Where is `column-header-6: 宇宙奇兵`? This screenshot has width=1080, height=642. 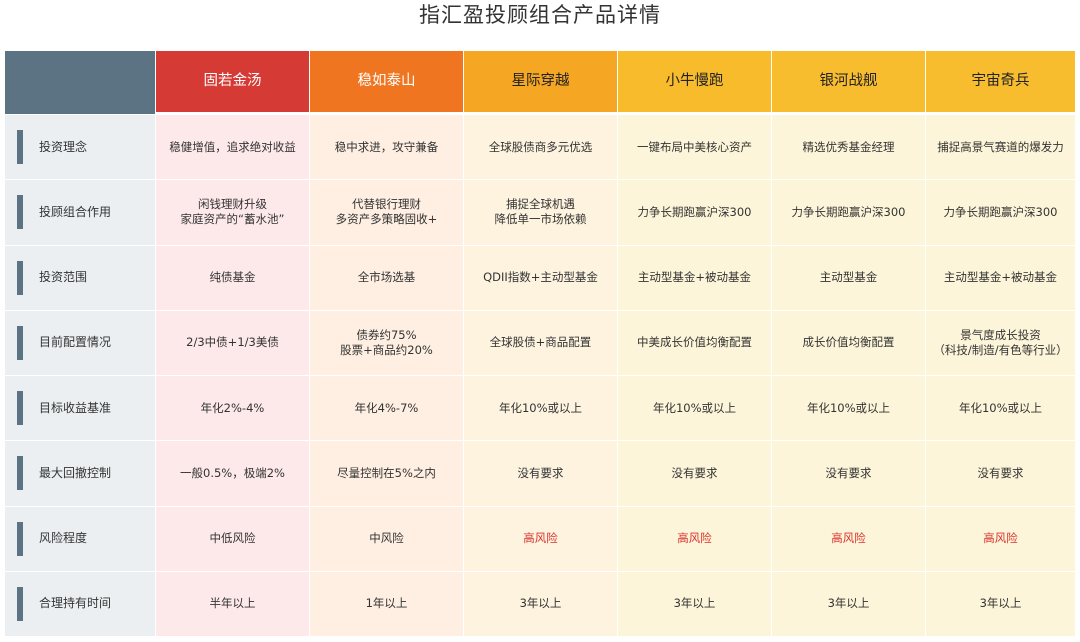 column-header-6: 宇宙奇兵 is located at coordinates (1001, 83).